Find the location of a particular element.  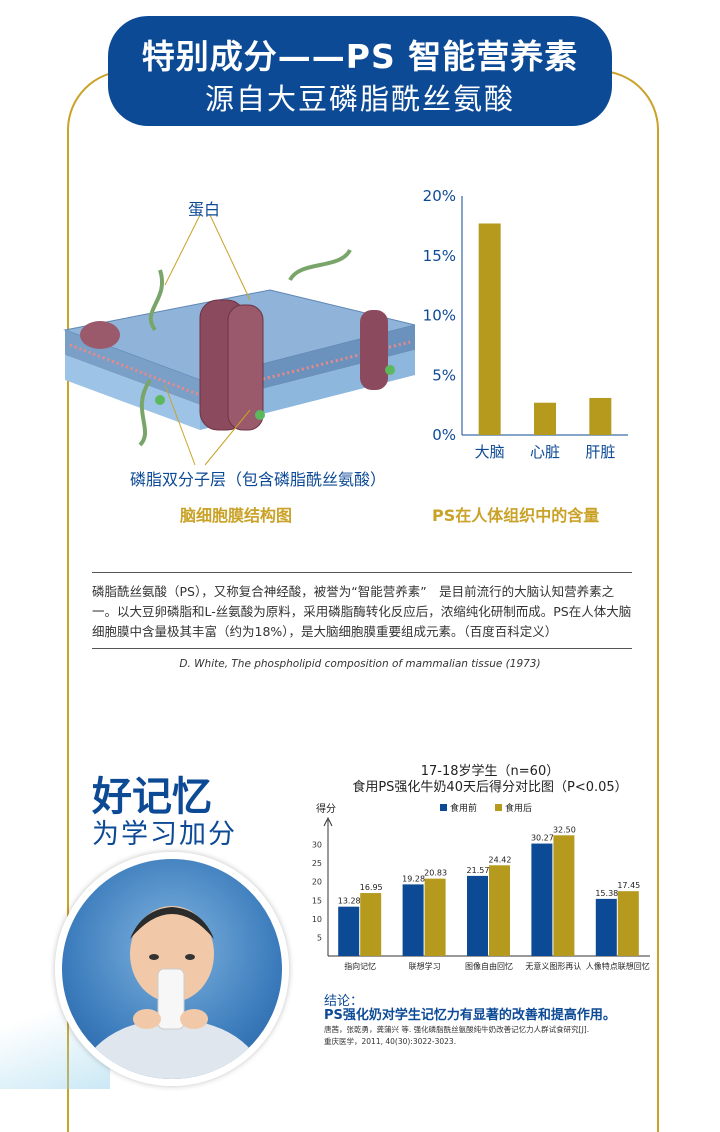

divider-bottom is located at coordinates (362, 648).